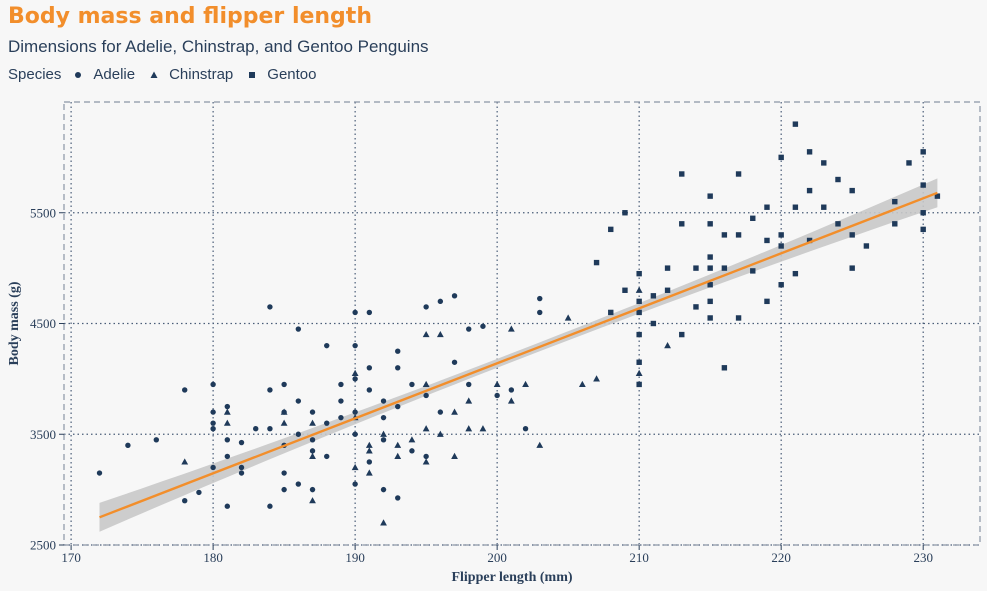 This screenshot has width=987, height=591. What do you see at coordinates (781, 557) in the screenshot?
I see `x-tick-label: 220` at bounding box center [781, 557].